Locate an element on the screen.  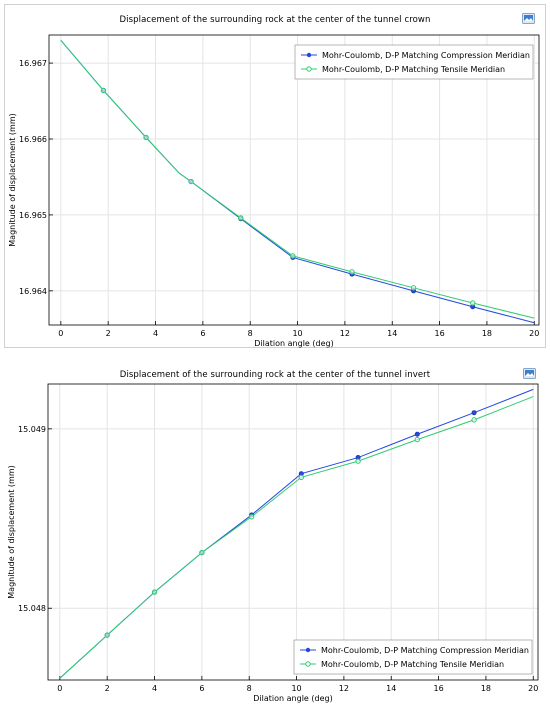
y-tick-label: 16.967 is located at coordinates (33, 63).